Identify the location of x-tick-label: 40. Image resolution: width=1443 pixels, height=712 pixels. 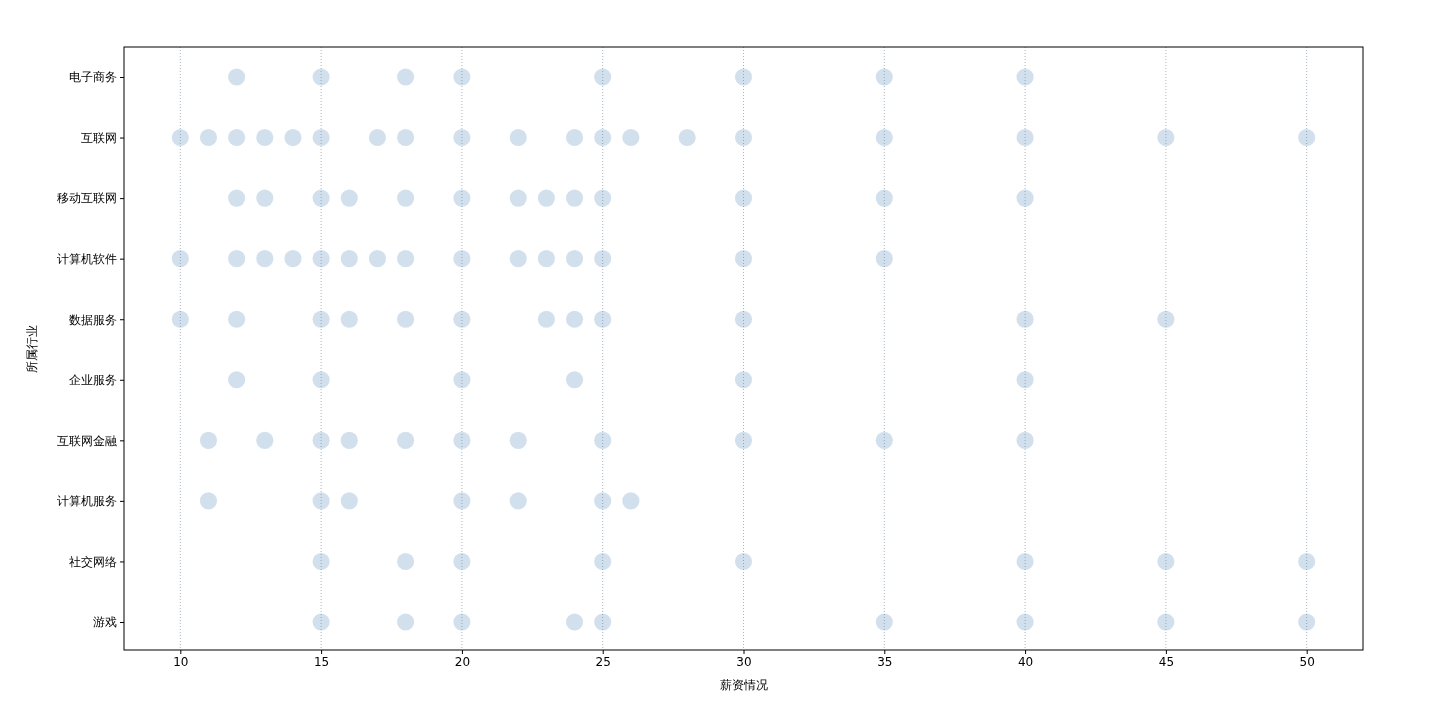
(1025, 661).